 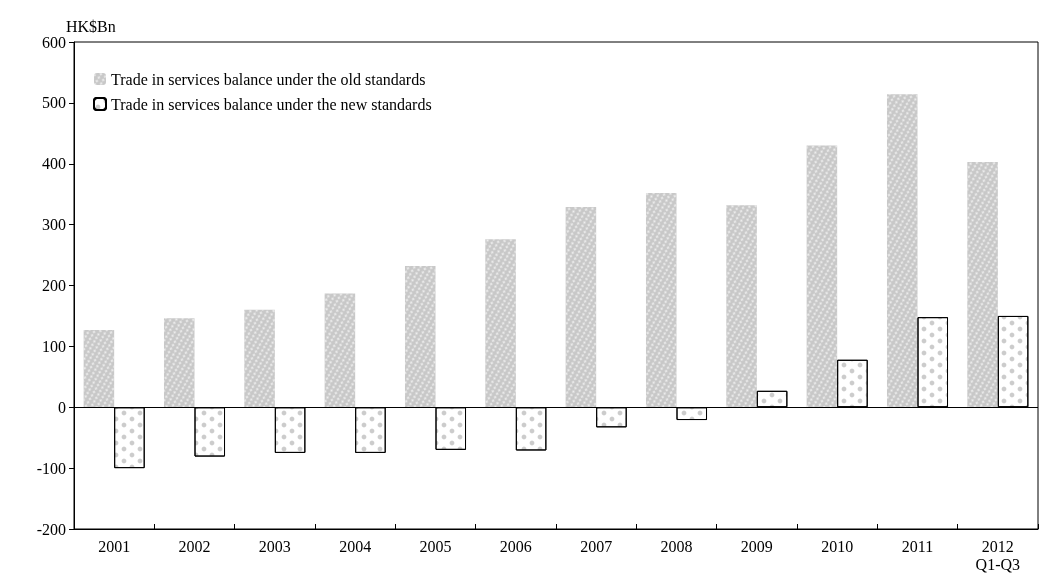 What do you see at coordinates (271, 104) in the screenshot?
I see `legend-label: Trade in services balance under the new standards` at bounding box center [271, 104].